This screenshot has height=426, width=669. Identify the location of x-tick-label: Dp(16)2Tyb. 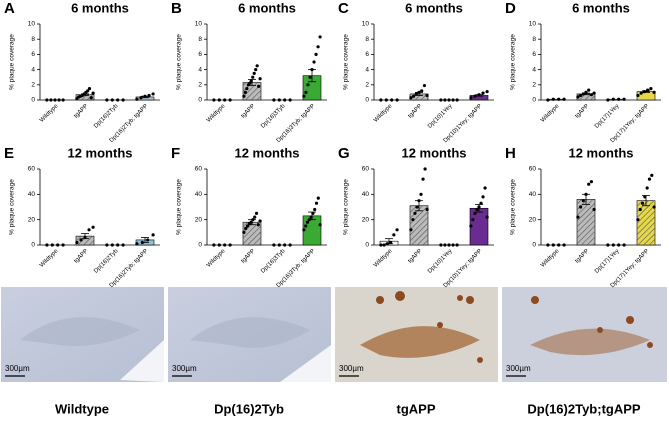
(106, 116).